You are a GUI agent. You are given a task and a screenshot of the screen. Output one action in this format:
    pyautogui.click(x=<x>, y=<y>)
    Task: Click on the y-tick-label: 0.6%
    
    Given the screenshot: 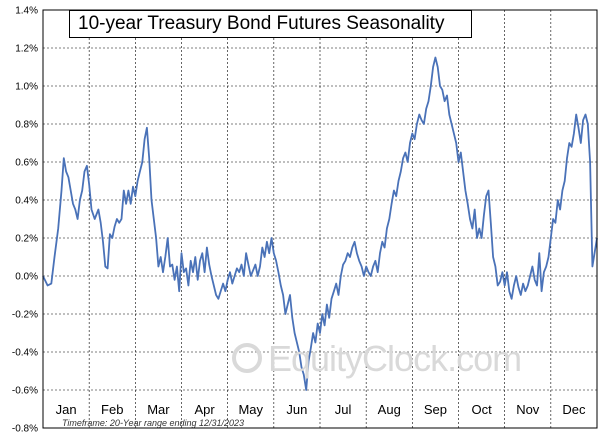 What is the action you would take?
    pyautogui.click(x=26, y=163)
    